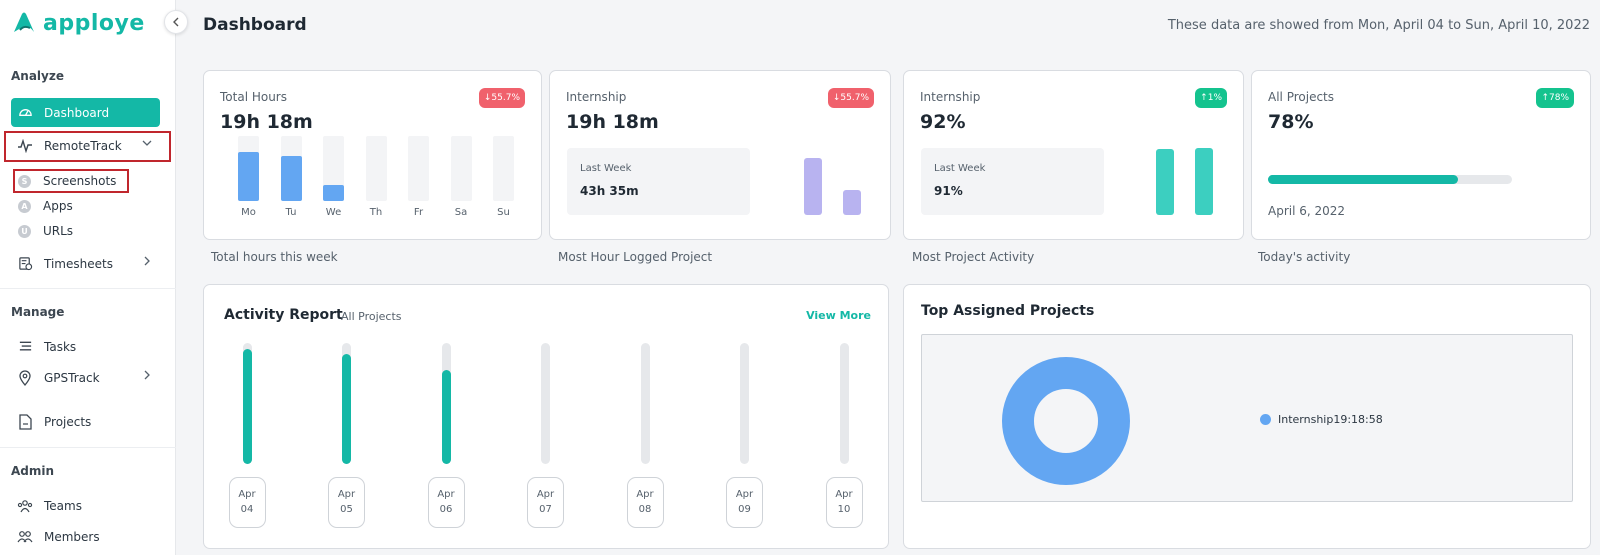  Describe the element at coordinates (85, 536) in the screenshot. I see `sidebar-item-members: Members` at that location.